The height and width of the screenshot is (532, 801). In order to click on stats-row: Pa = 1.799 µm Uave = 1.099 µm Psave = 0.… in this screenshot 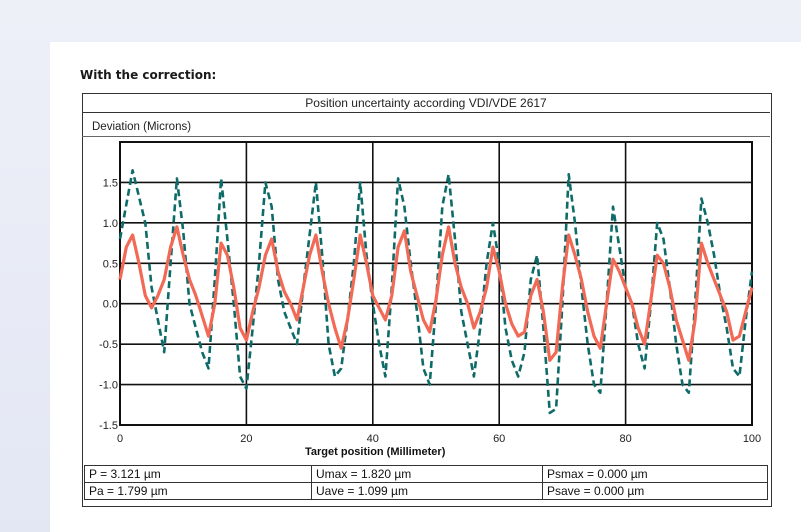, I will do `click(426, 491)`.